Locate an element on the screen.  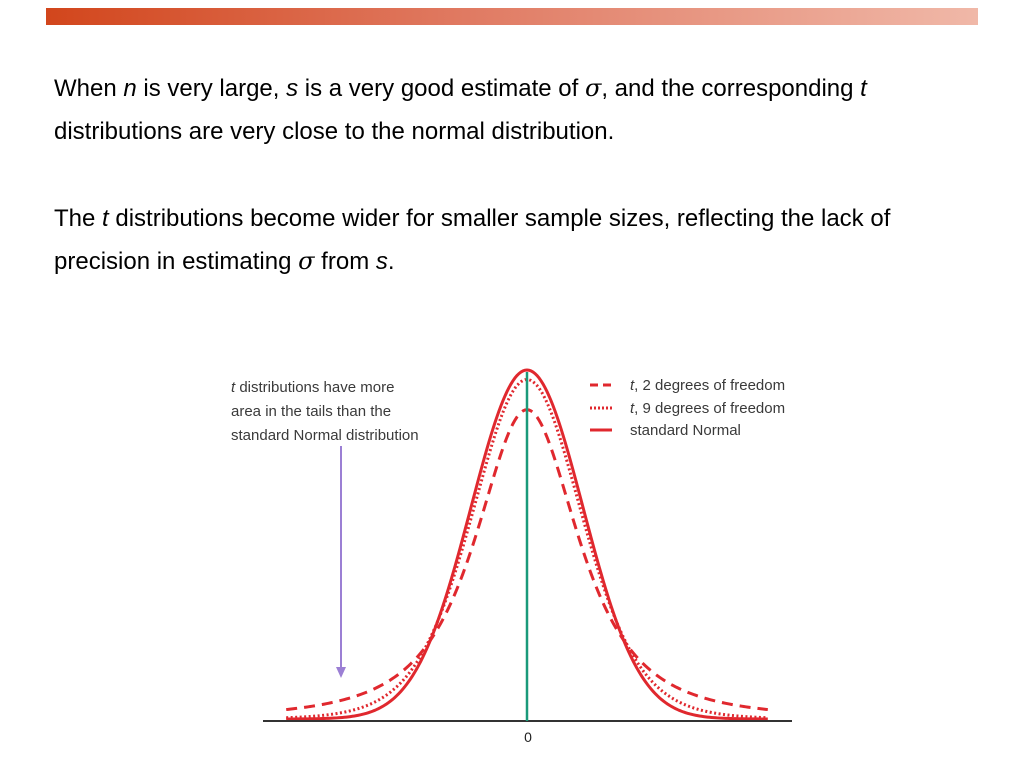
text-span: is a very good estimate of is located at coordinates (441, 88).